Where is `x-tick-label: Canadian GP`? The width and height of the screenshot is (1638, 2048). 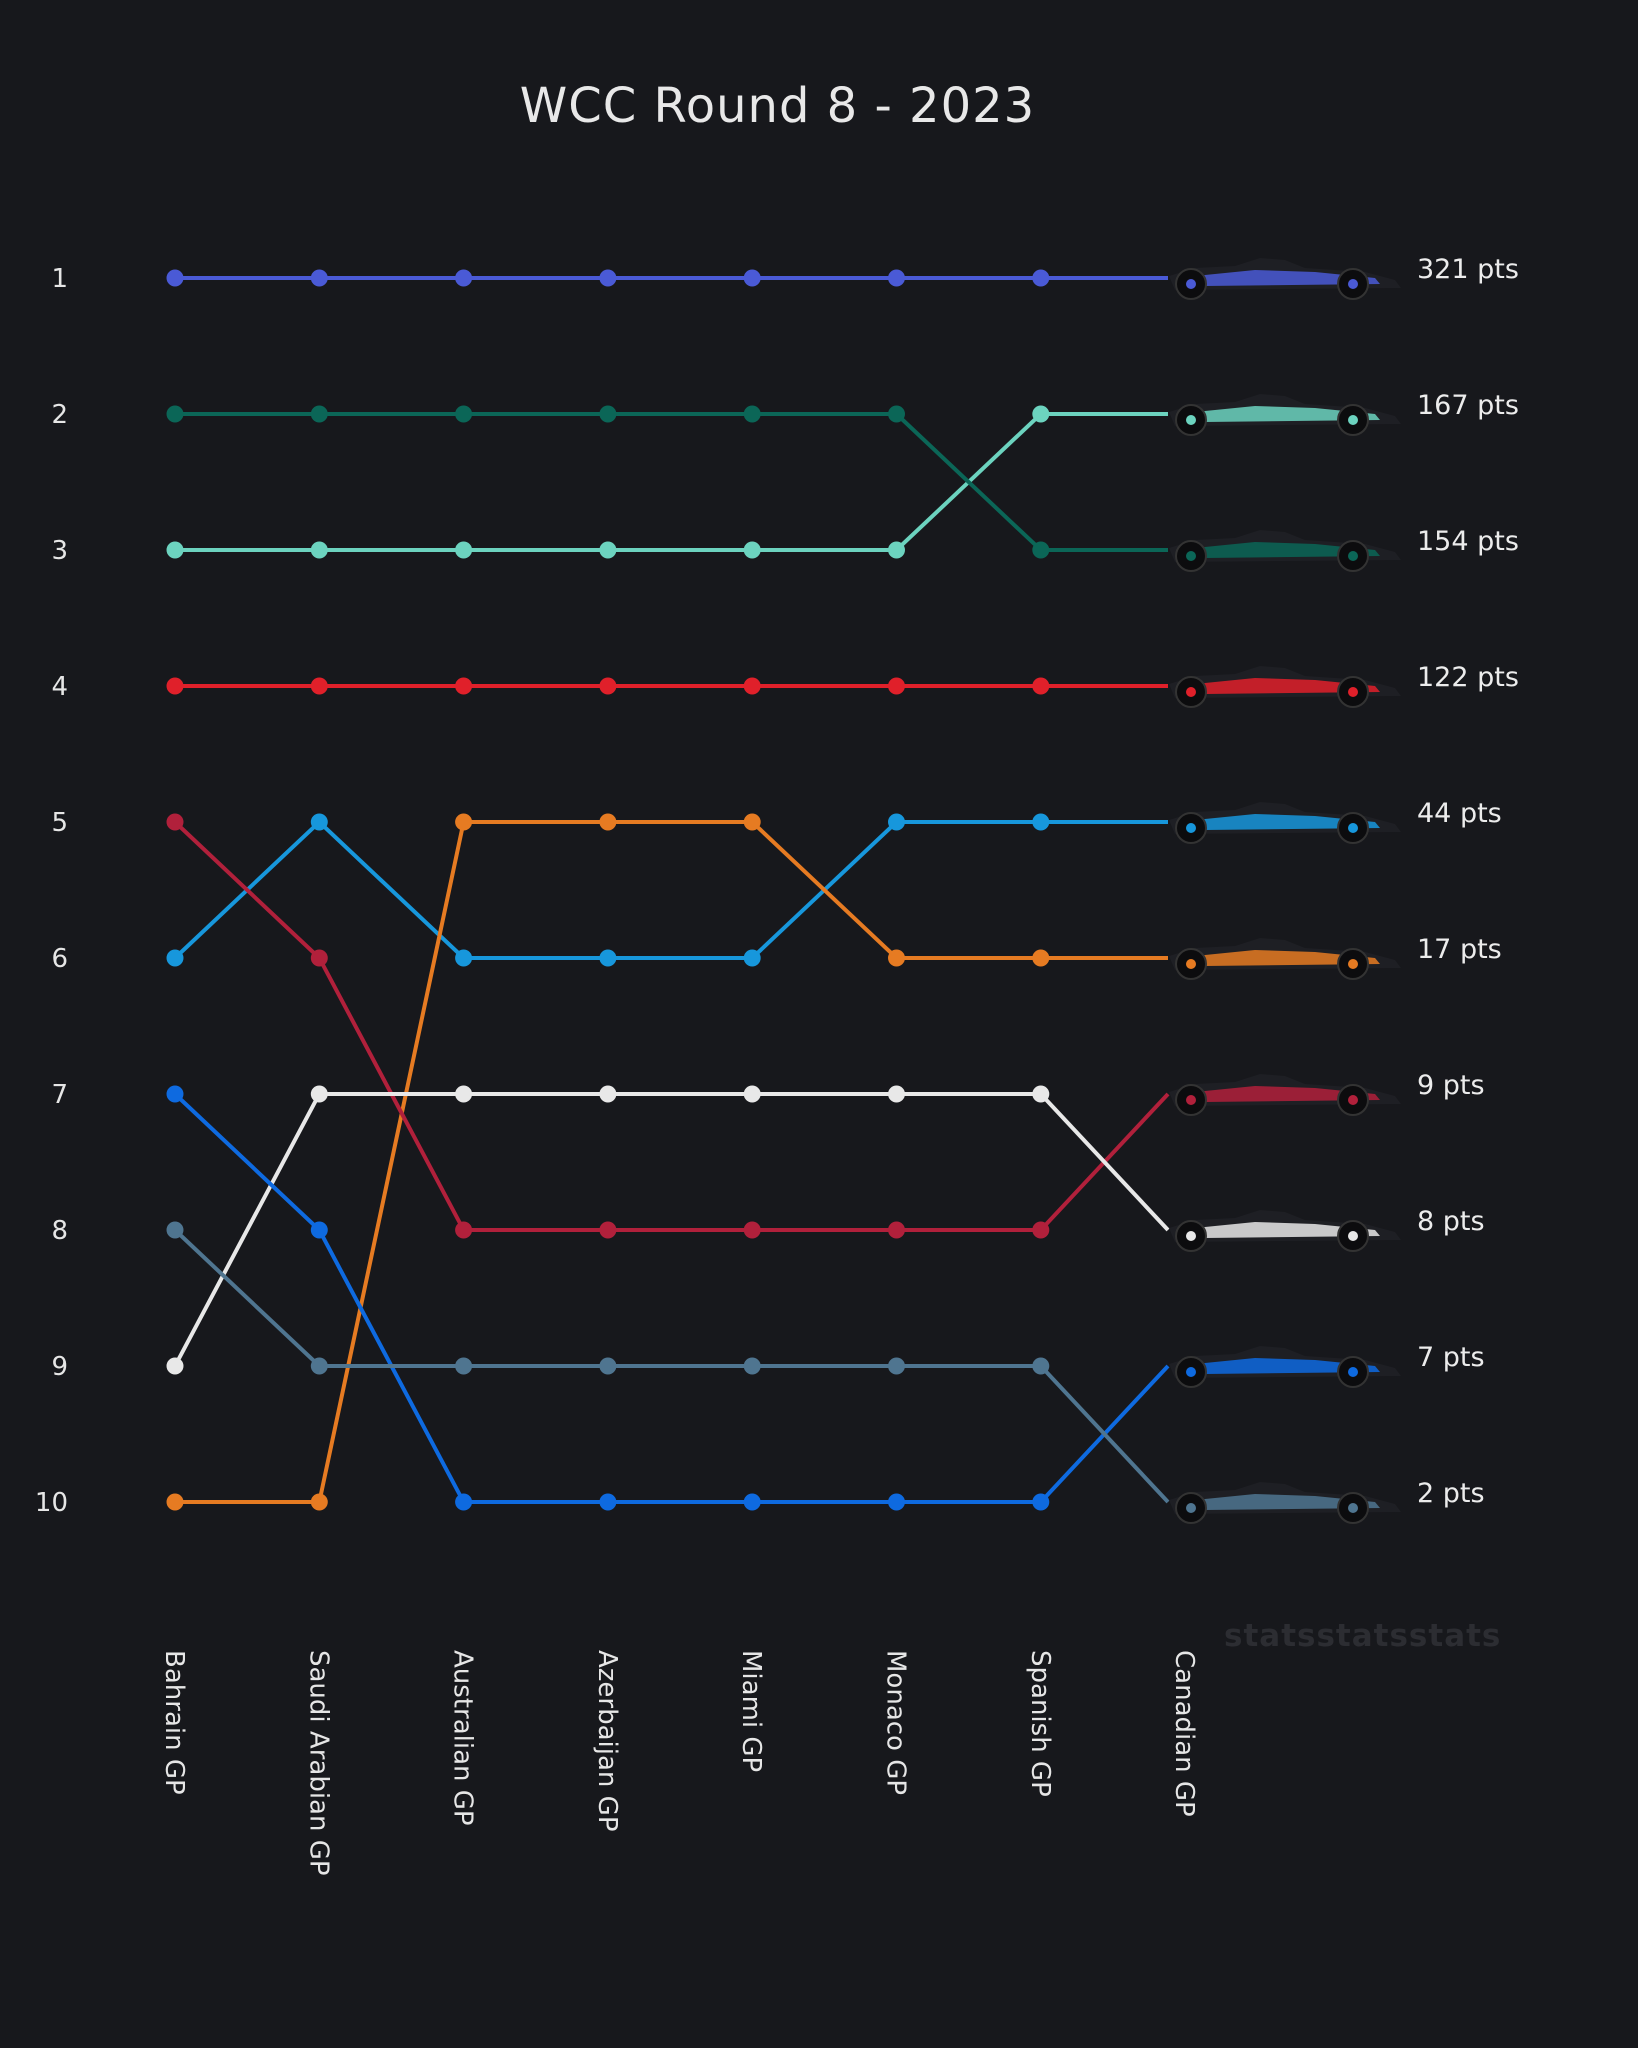
x-tick-label: Canadian GP is located at coordinates (1184, 1733).